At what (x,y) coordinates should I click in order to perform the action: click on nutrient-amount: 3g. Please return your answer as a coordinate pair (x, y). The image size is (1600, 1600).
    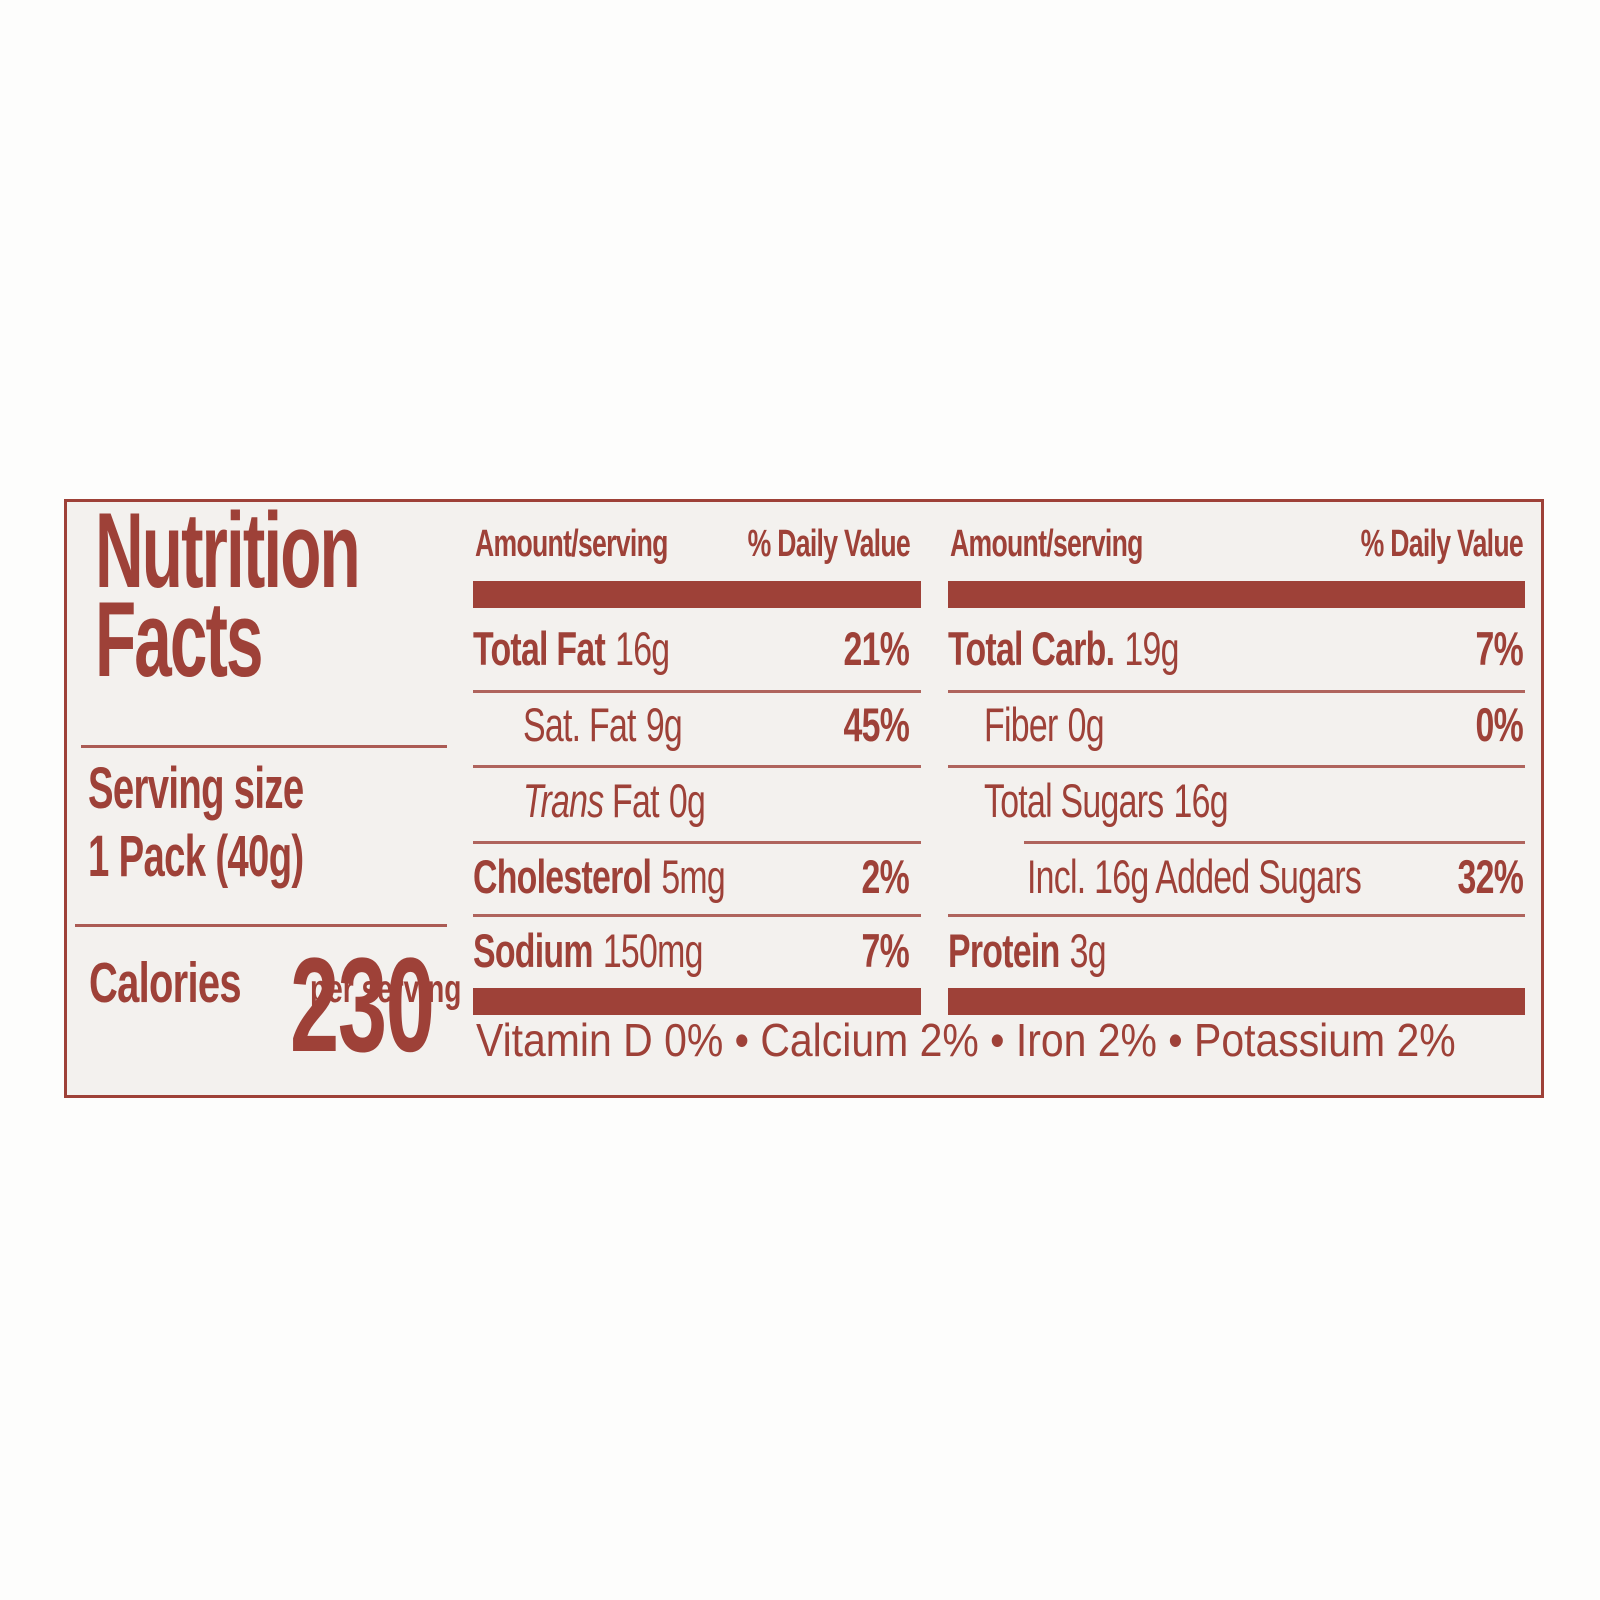
    Looking at the image, I should click on (1088, 950).